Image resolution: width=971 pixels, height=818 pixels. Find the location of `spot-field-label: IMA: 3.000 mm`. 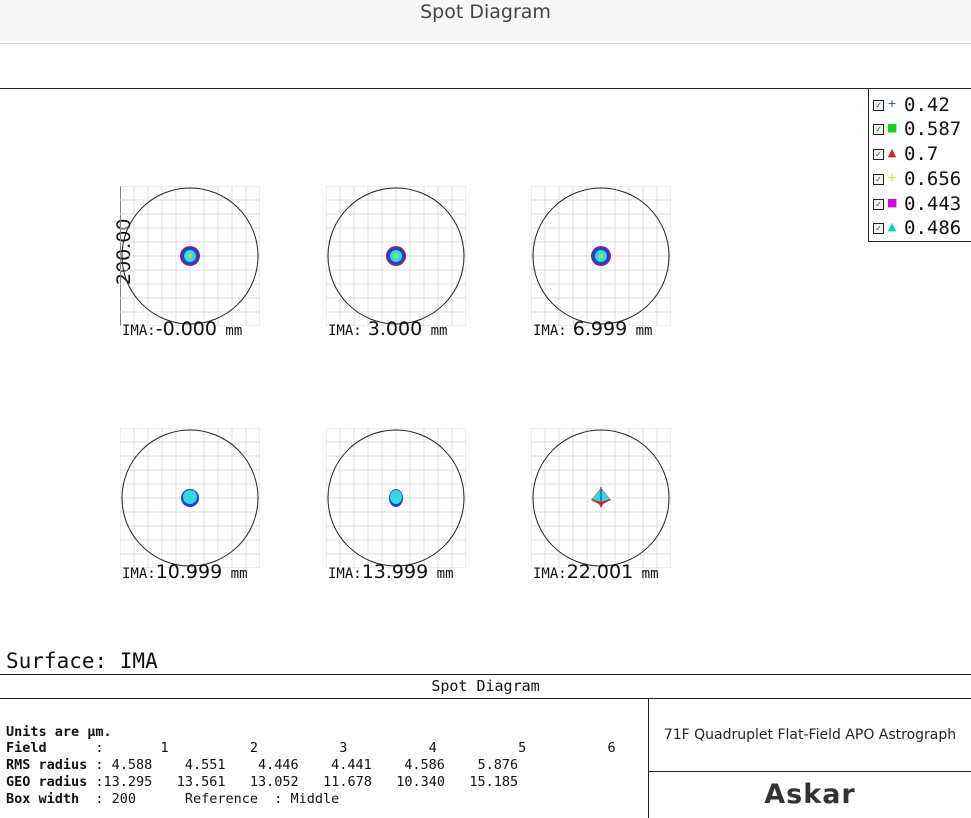

spot-field-label: IMA: 3.000 mm is located at coordinates (388, 329).